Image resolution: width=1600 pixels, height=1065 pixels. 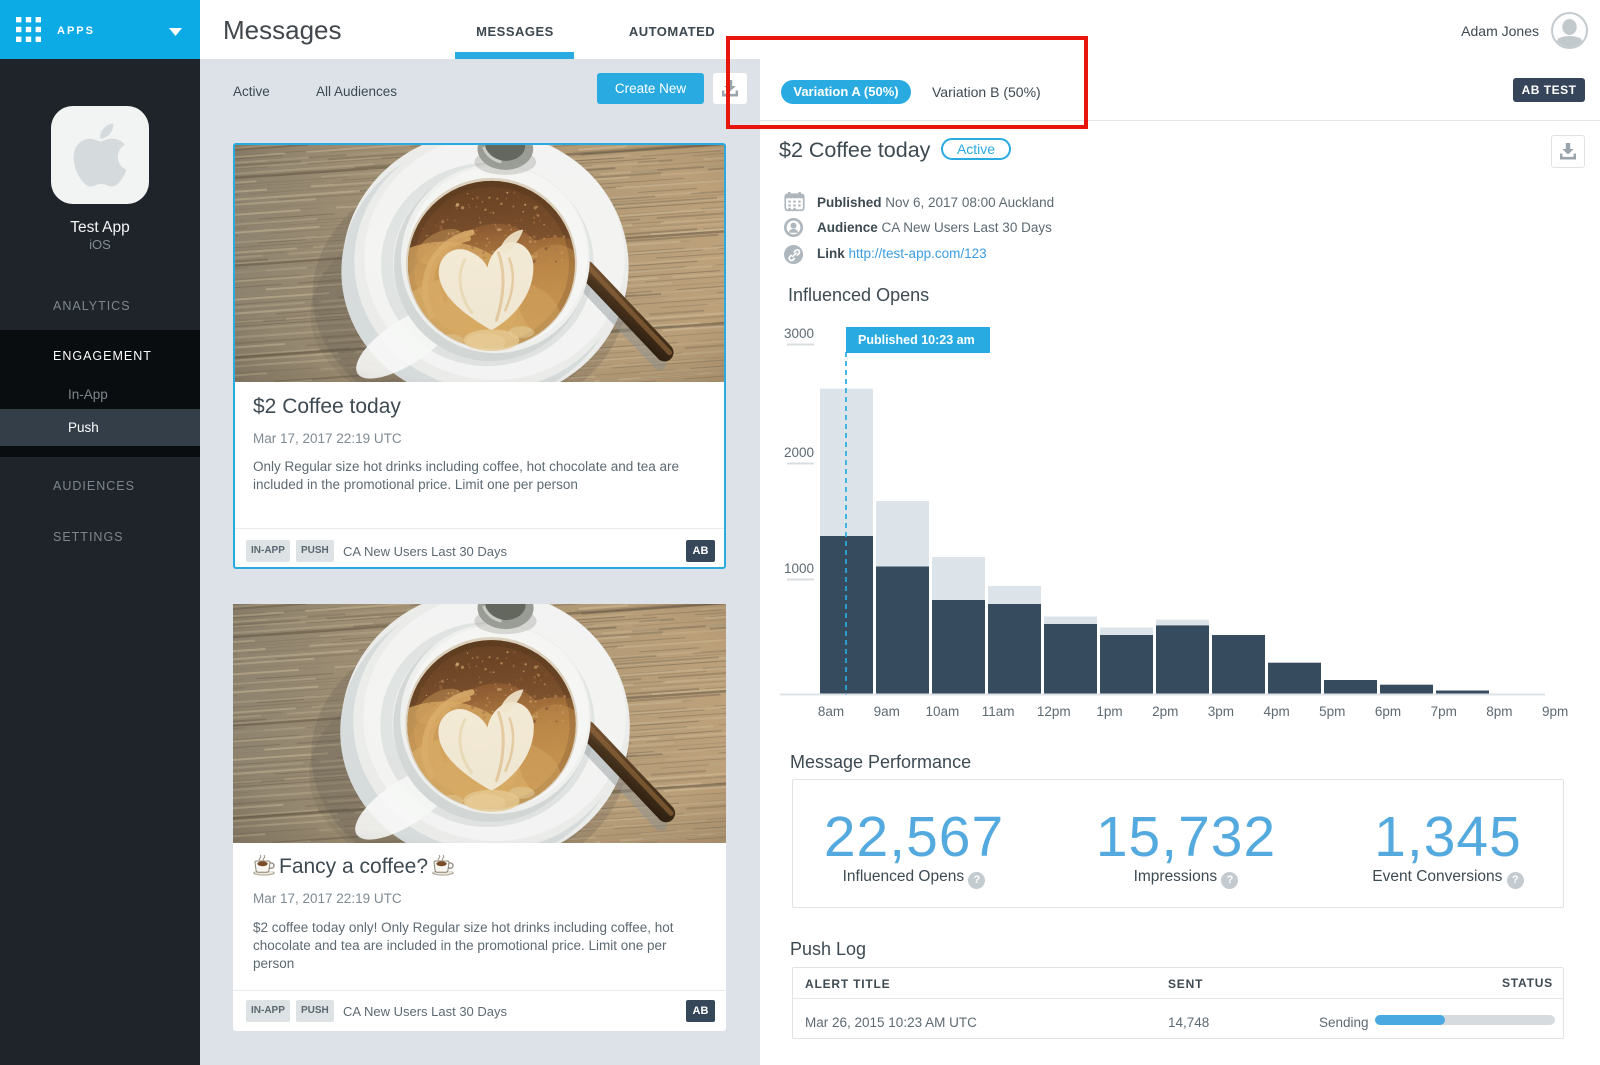 What do you see at coordinates (943, 711) in the screenshot?
I see `svg-text: 10am` at bounding box center [943, 711].